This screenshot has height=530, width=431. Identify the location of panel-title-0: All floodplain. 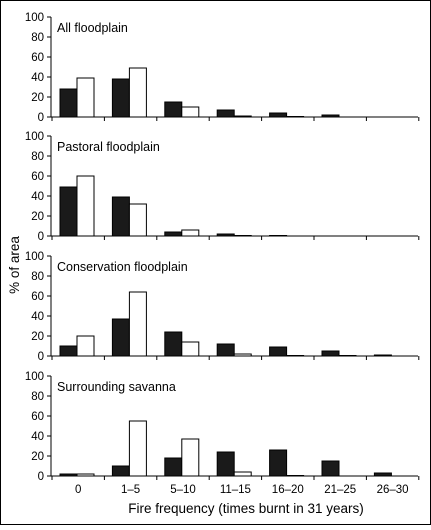
(92, 28).